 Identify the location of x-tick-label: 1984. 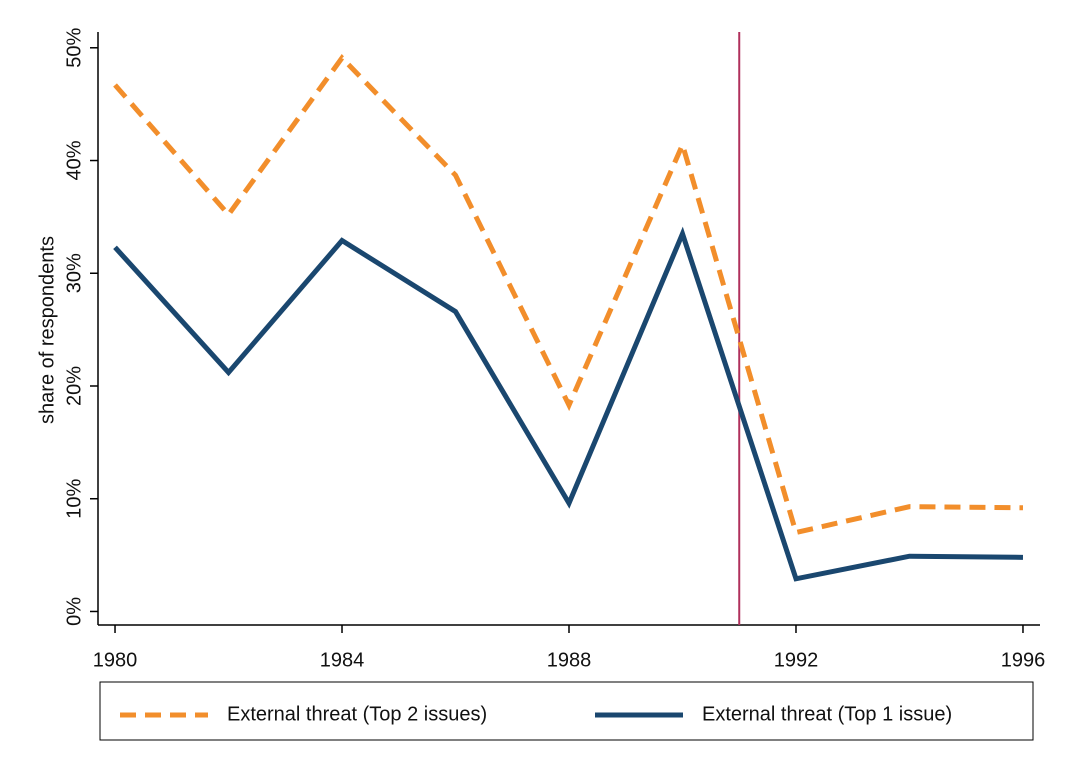
(342, 660).